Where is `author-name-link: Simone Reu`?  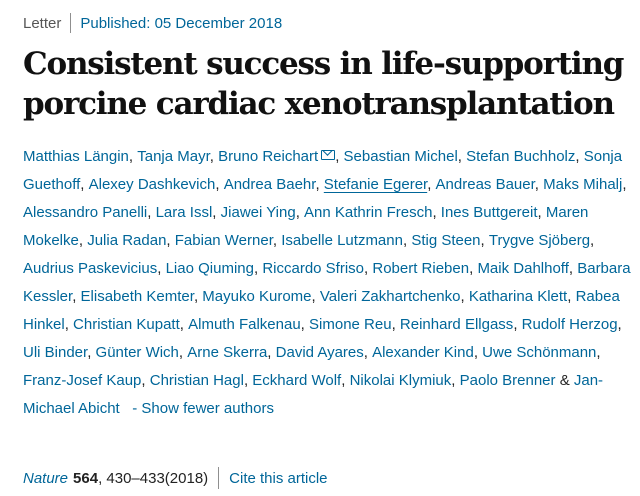 author-name-link: Simone Reu is located at coordinates (350, 324).